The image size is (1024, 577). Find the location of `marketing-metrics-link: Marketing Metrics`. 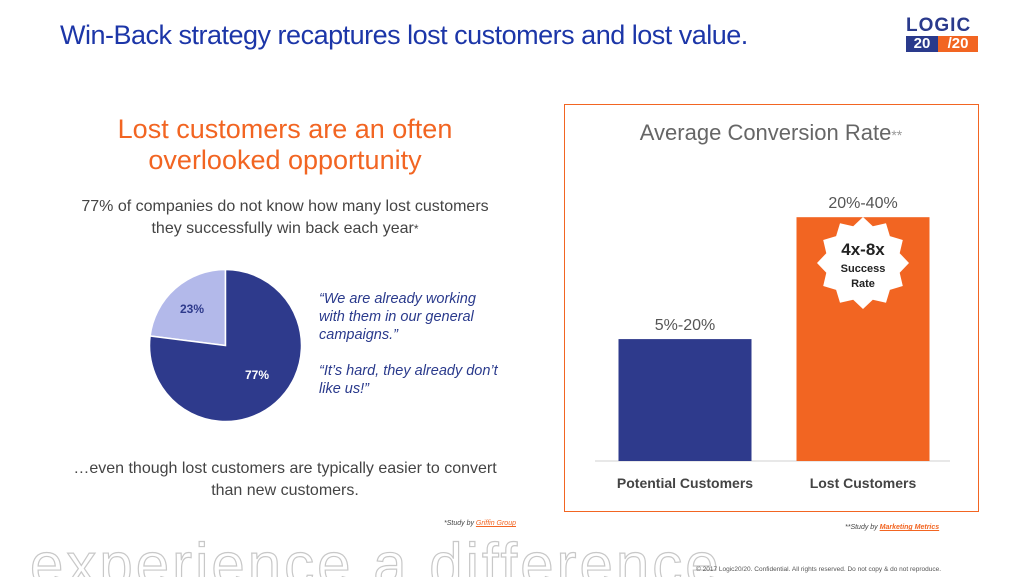

marketing-metrics-link: Marketing Metrics is located at coordinates (909, 527).